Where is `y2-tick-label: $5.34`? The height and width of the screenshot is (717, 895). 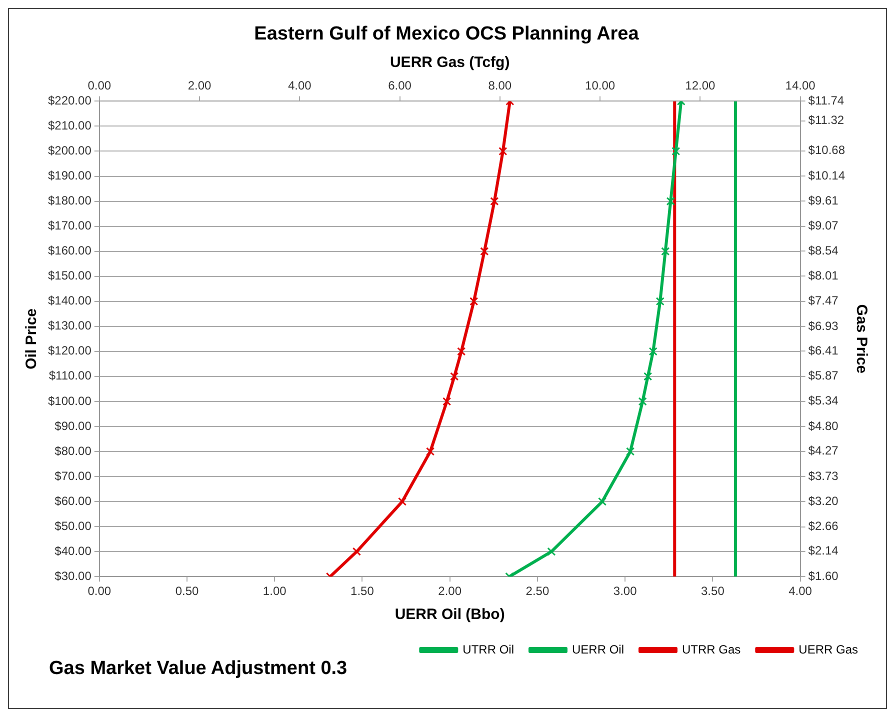
y2-tick-label: $5.34 is located at coordinates (823, 401).